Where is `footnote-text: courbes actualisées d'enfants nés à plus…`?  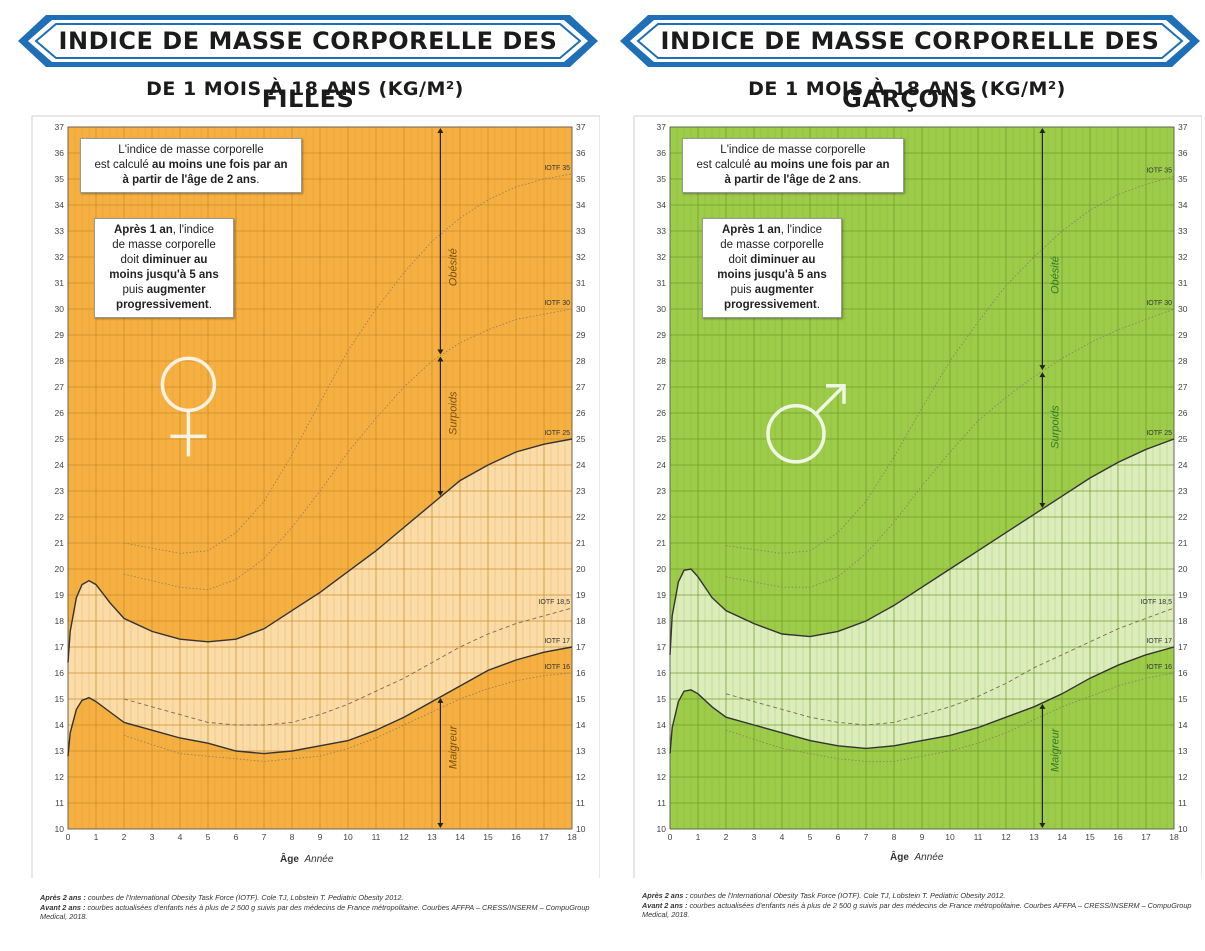 footnote-text: courbes actualisées d'enfants nés à plus… is located at coordinates (917, 910).